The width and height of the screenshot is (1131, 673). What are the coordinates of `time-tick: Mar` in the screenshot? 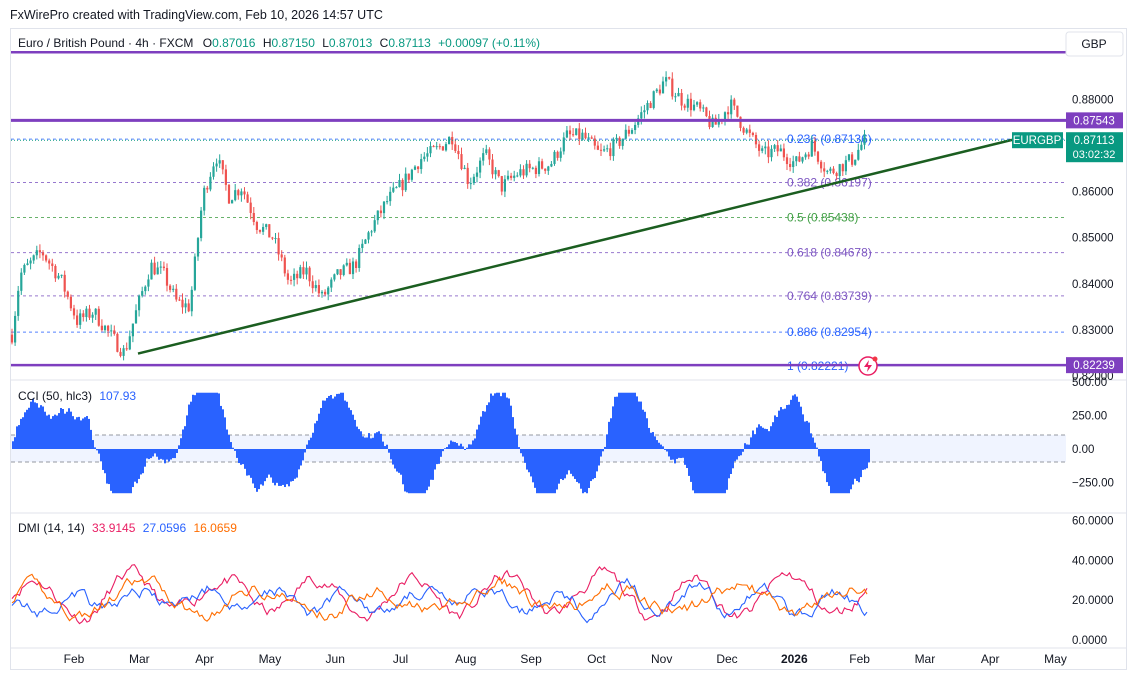 It's located at (139, 659).